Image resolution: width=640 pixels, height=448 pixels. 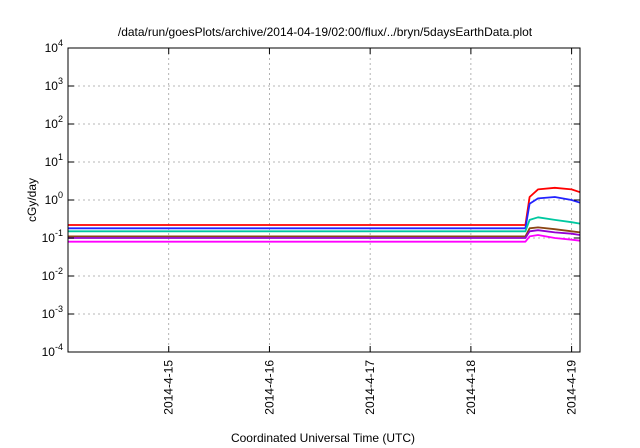 What do you see at coordinates (54, 84) in the screenshot?
I see `y-tick-label: 10³` at bounding box center [54, 84].